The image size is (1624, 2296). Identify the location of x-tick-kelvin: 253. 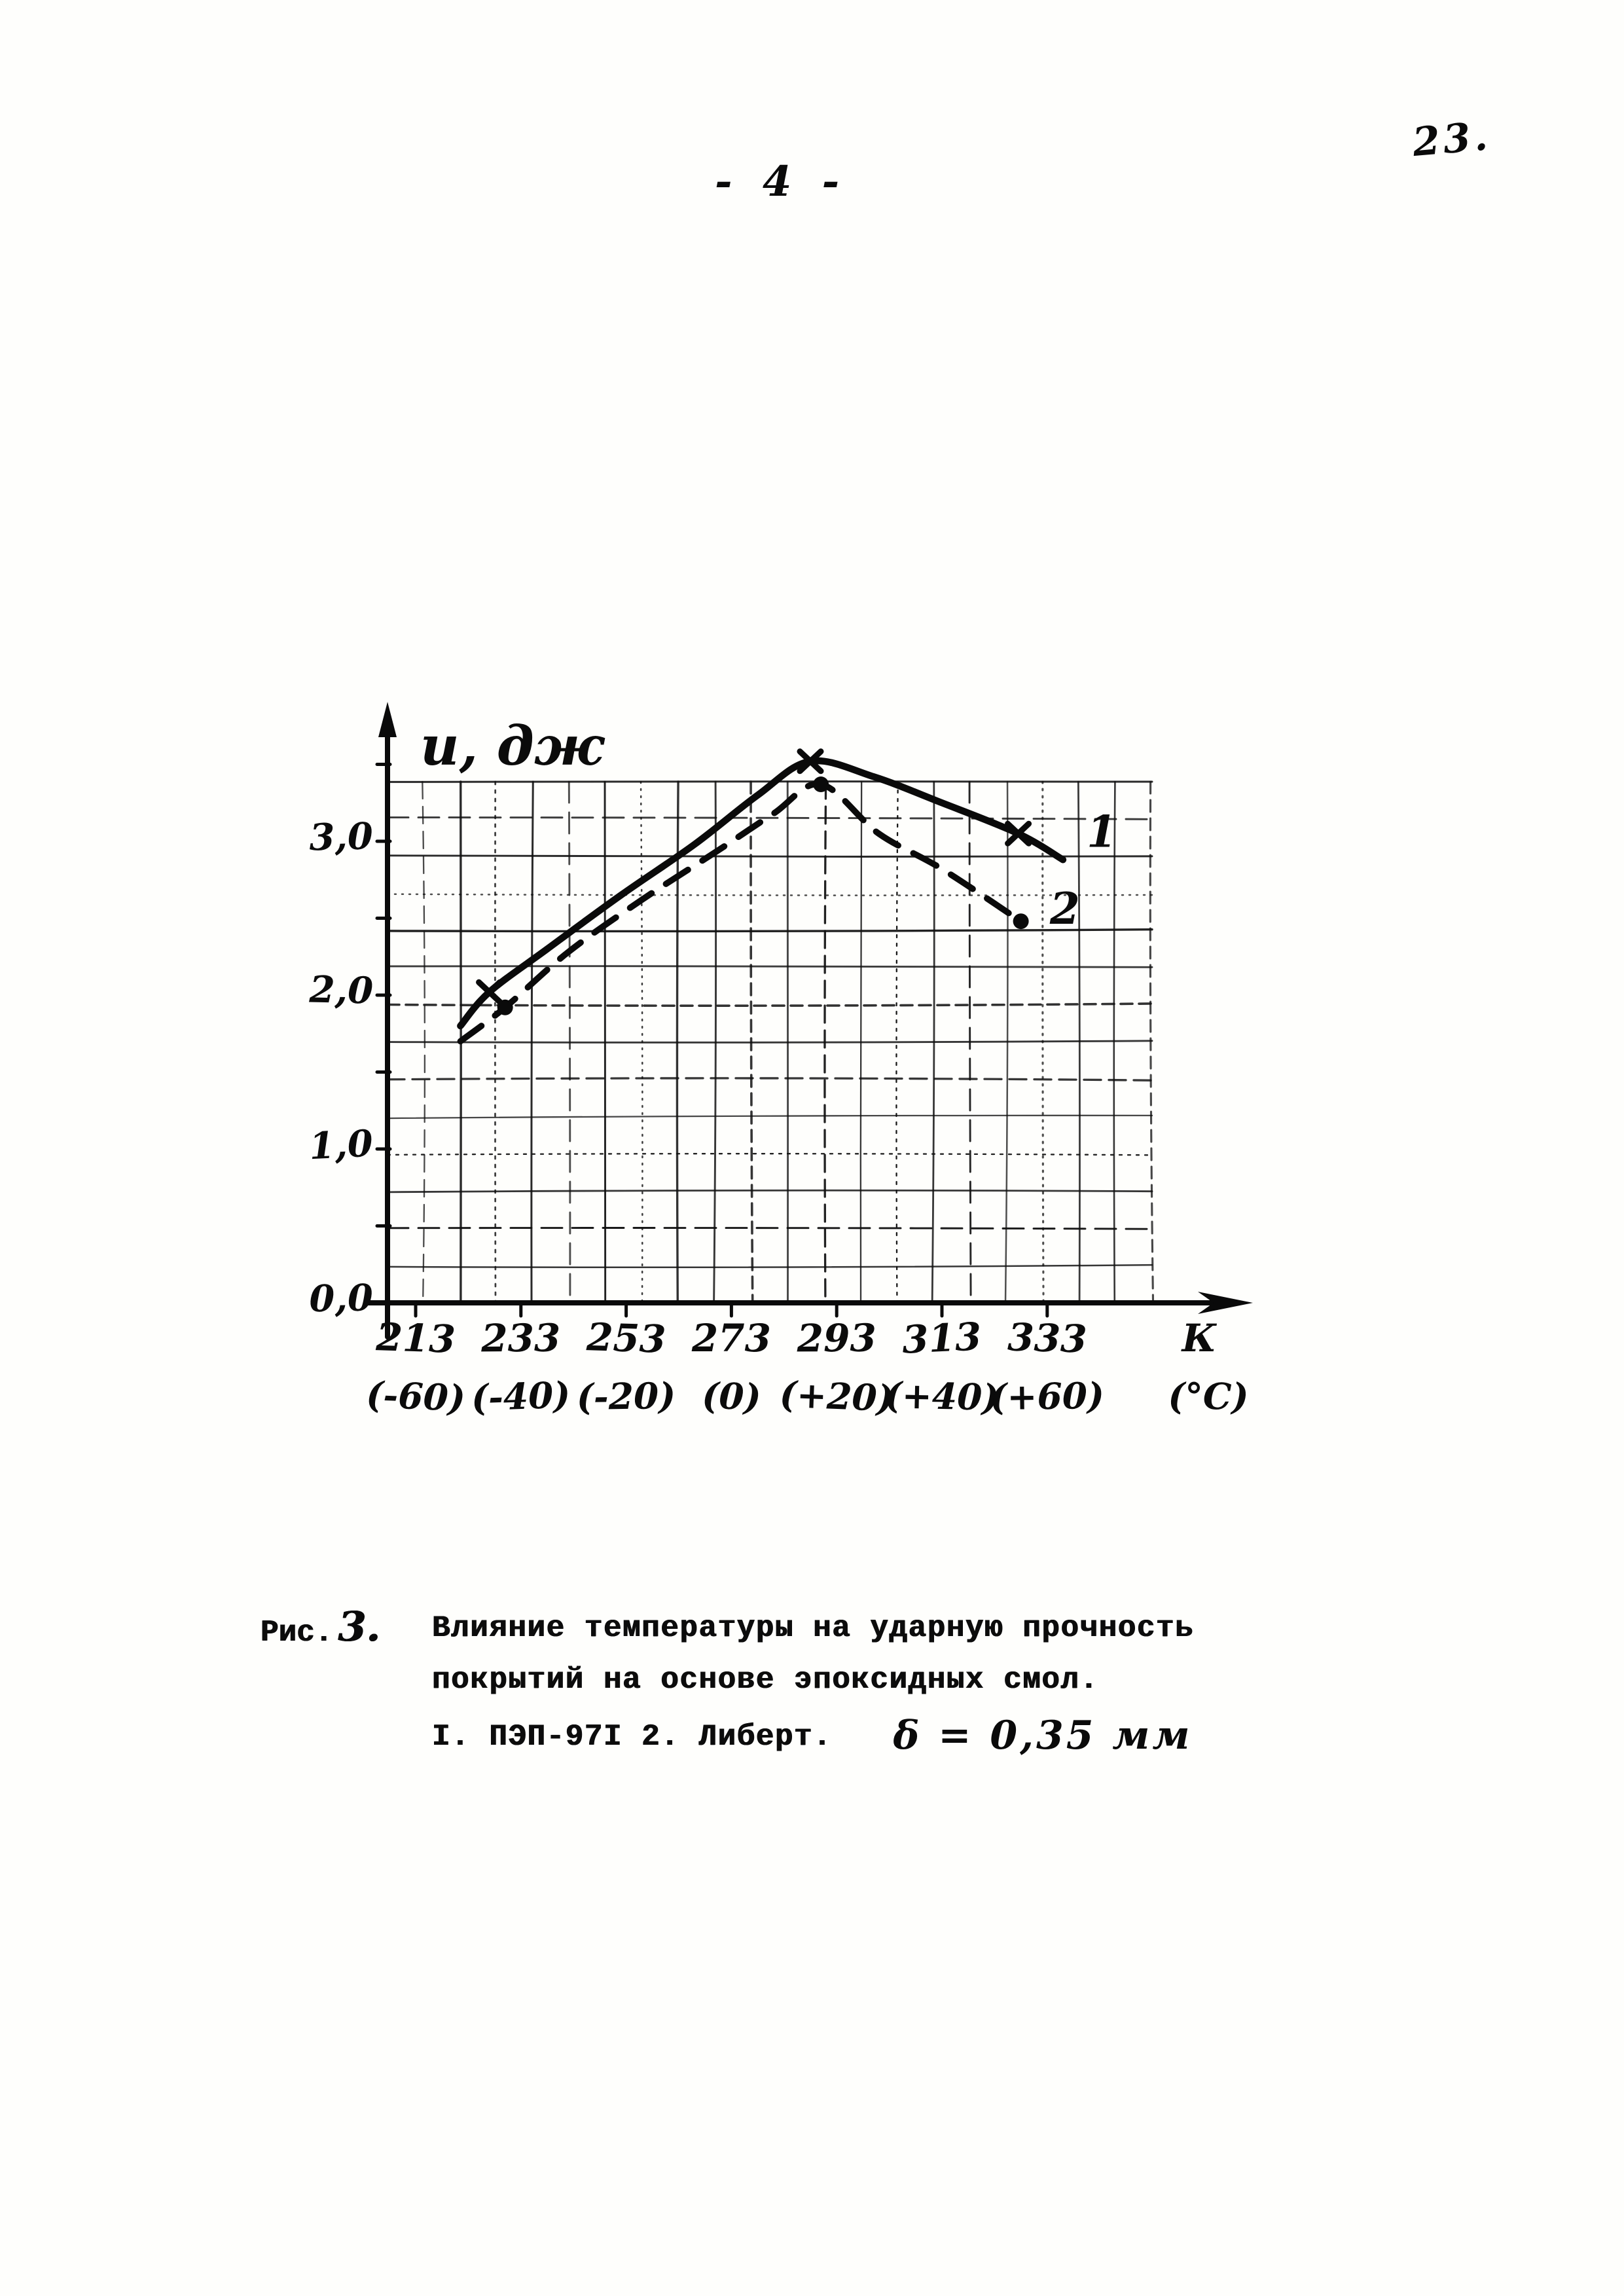
(625, 1338).